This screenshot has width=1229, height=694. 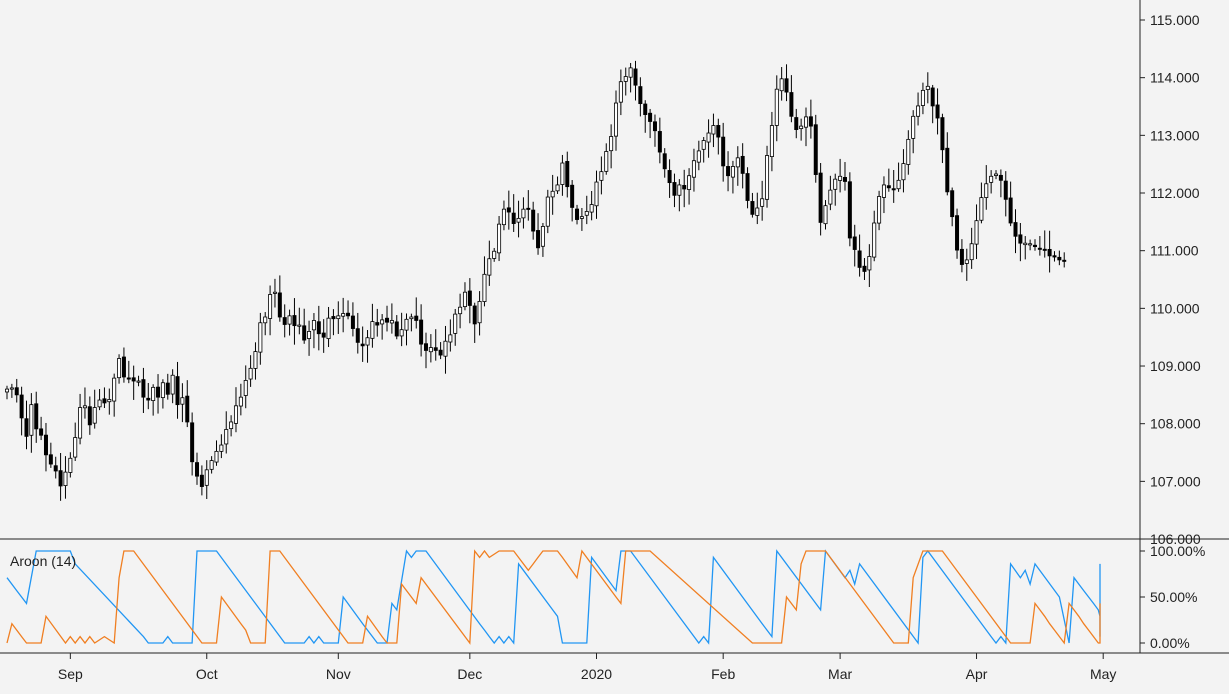 I want to click on price-tick-label: 114.000, so click(x=1175, y=78).